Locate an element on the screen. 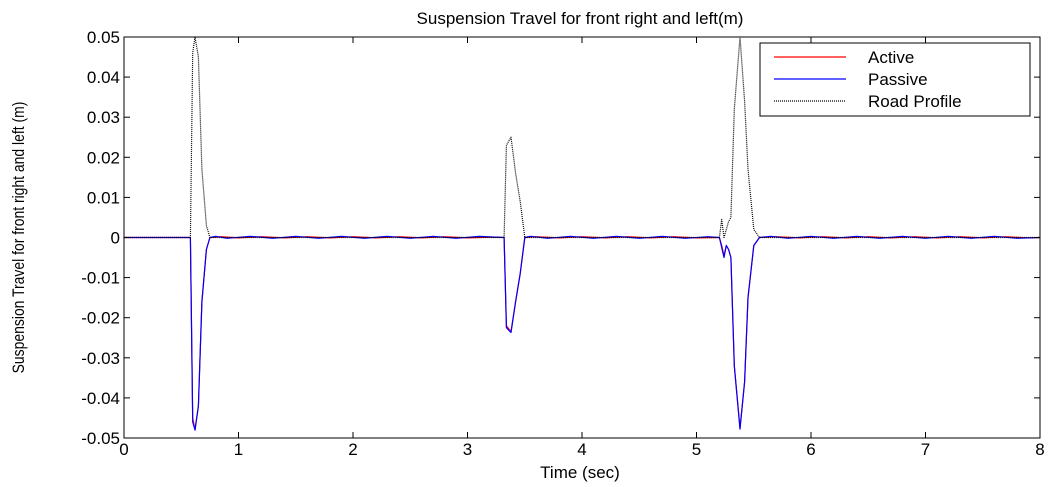 The height and width of the screenshot is (487, 1048). y-tick-label: -0.01 is located at coordinates (100, 278).